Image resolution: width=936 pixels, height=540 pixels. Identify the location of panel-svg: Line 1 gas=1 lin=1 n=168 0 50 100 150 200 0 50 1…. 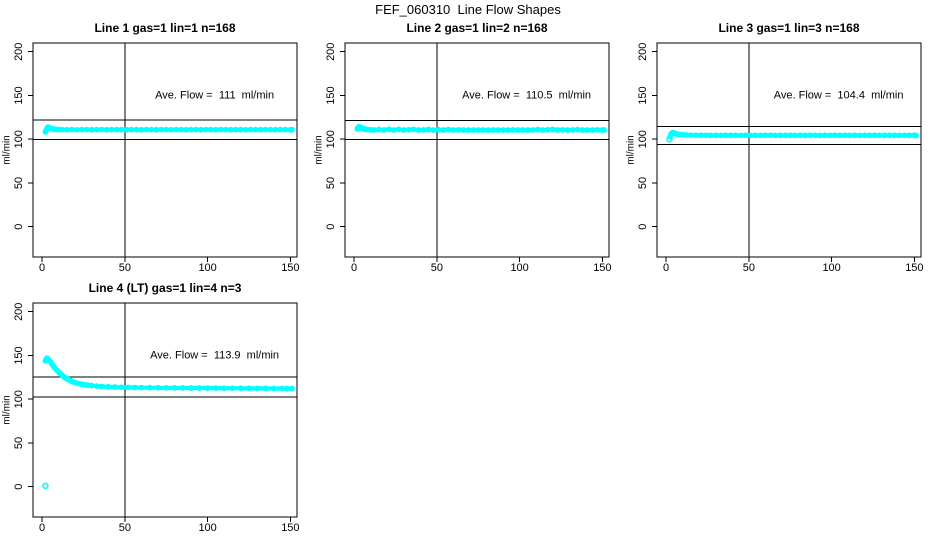
(151, 147).